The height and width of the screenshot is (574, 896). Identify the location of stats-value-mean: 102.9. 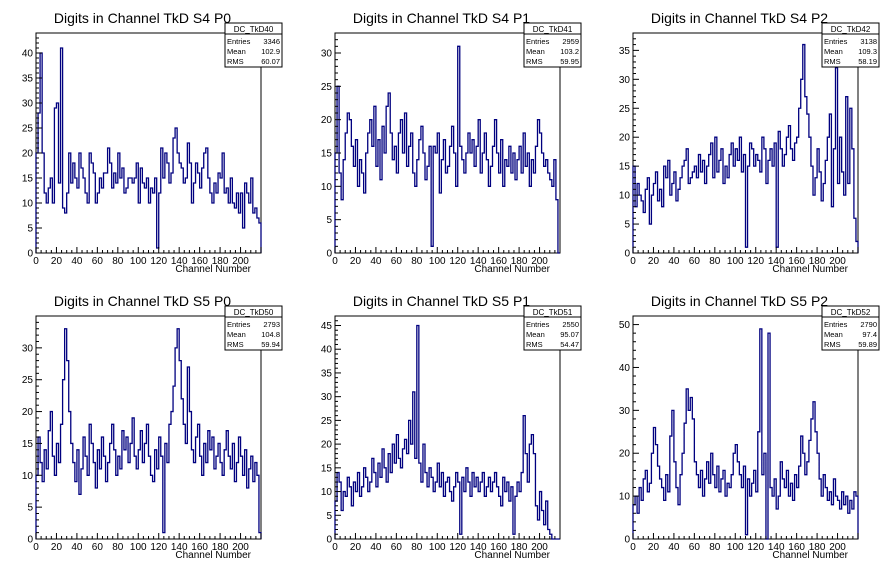
(270, 51).